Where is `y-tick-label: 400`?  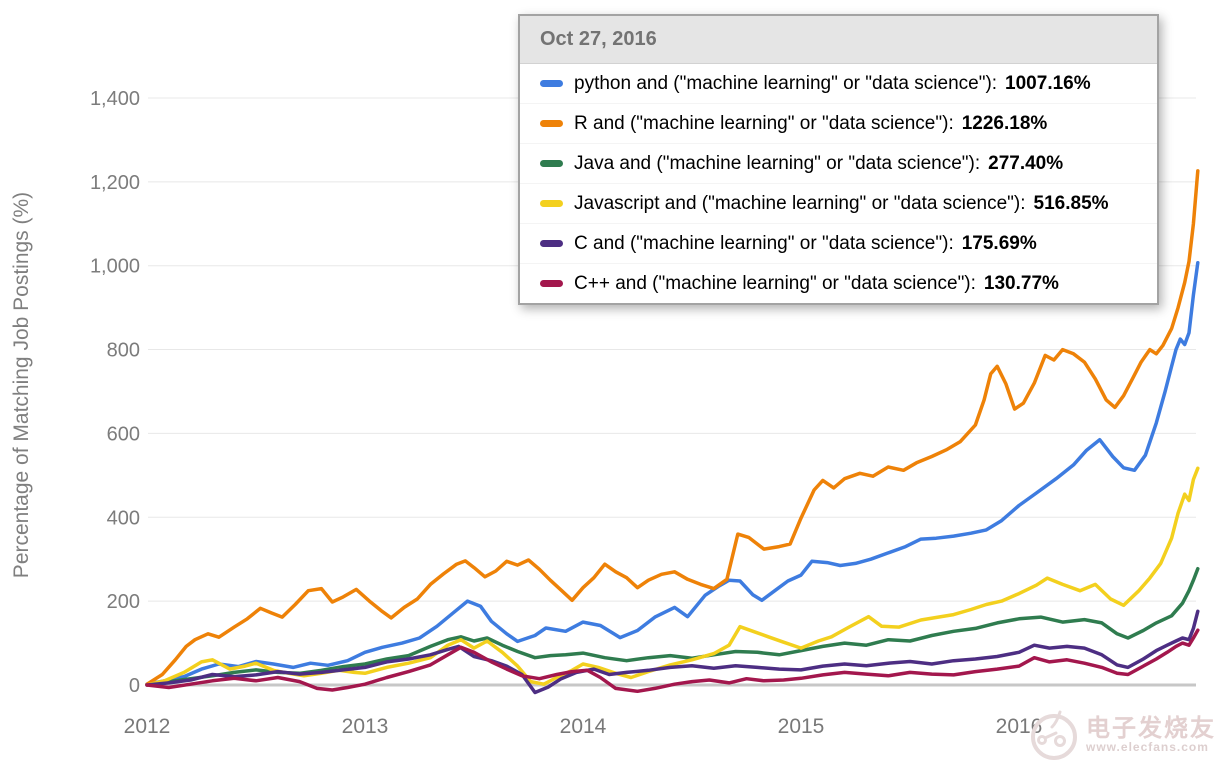
y-tick-label: 400 is located at coordinates (123, 518).